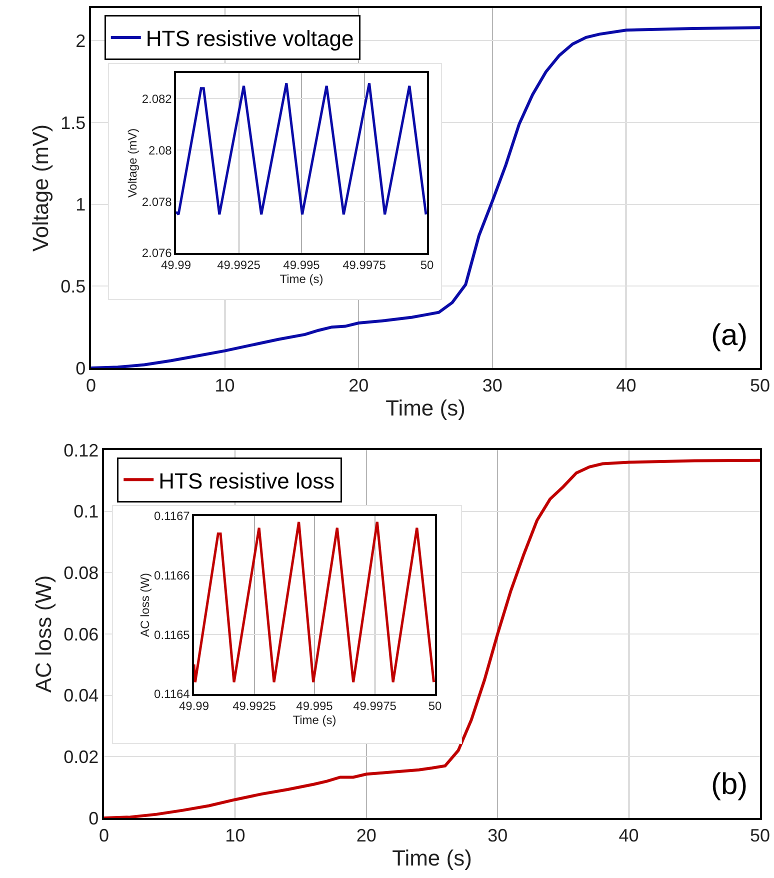  I want to click on y-tick-label: 2.076, so click(157, 253).